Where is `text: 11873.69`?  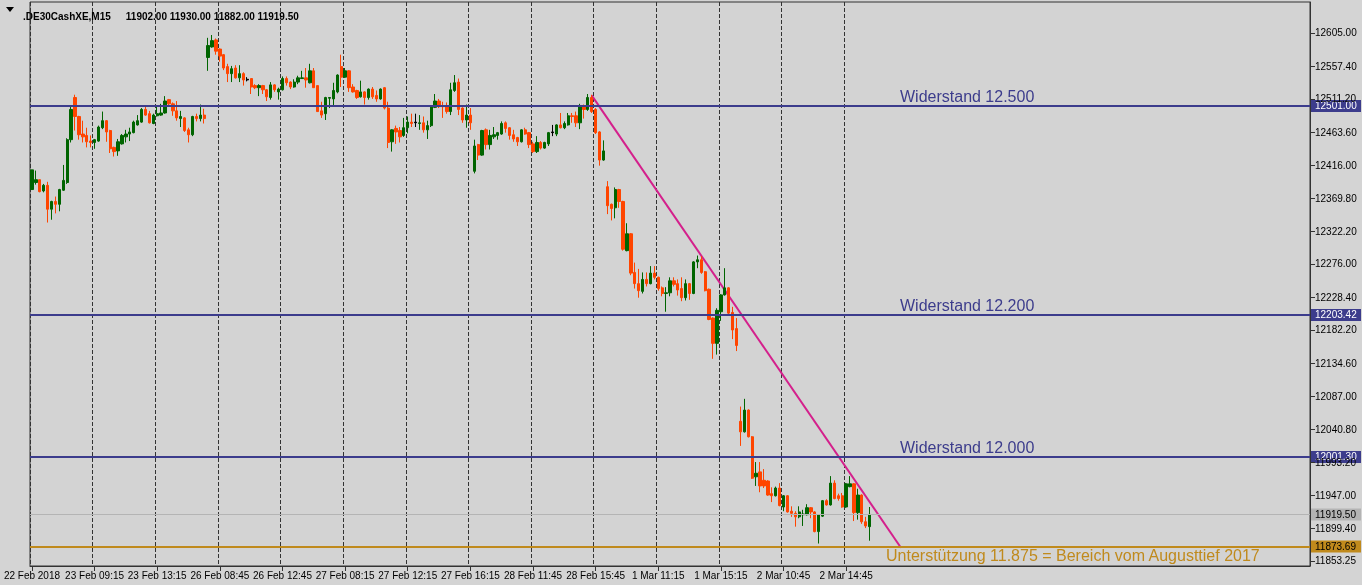 text: 11873.69 is located at coordinates (1336, 547).